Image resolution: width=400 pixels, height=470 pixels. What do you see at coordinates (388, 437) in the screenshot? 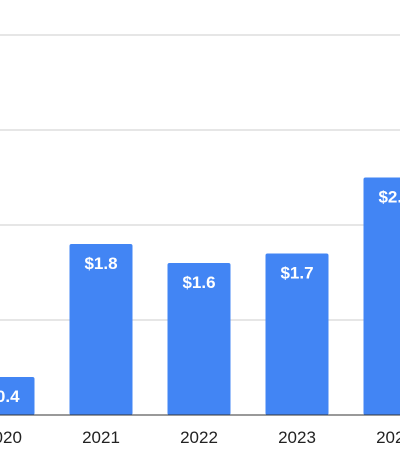
I see `x-tick-label-2024: 2024` at bounding box center [388, 437].